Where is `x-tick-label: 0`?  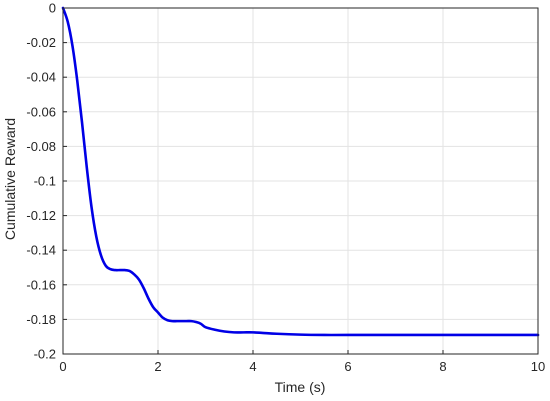
x-tick-label: 0 is located at coordinates (62, 366).